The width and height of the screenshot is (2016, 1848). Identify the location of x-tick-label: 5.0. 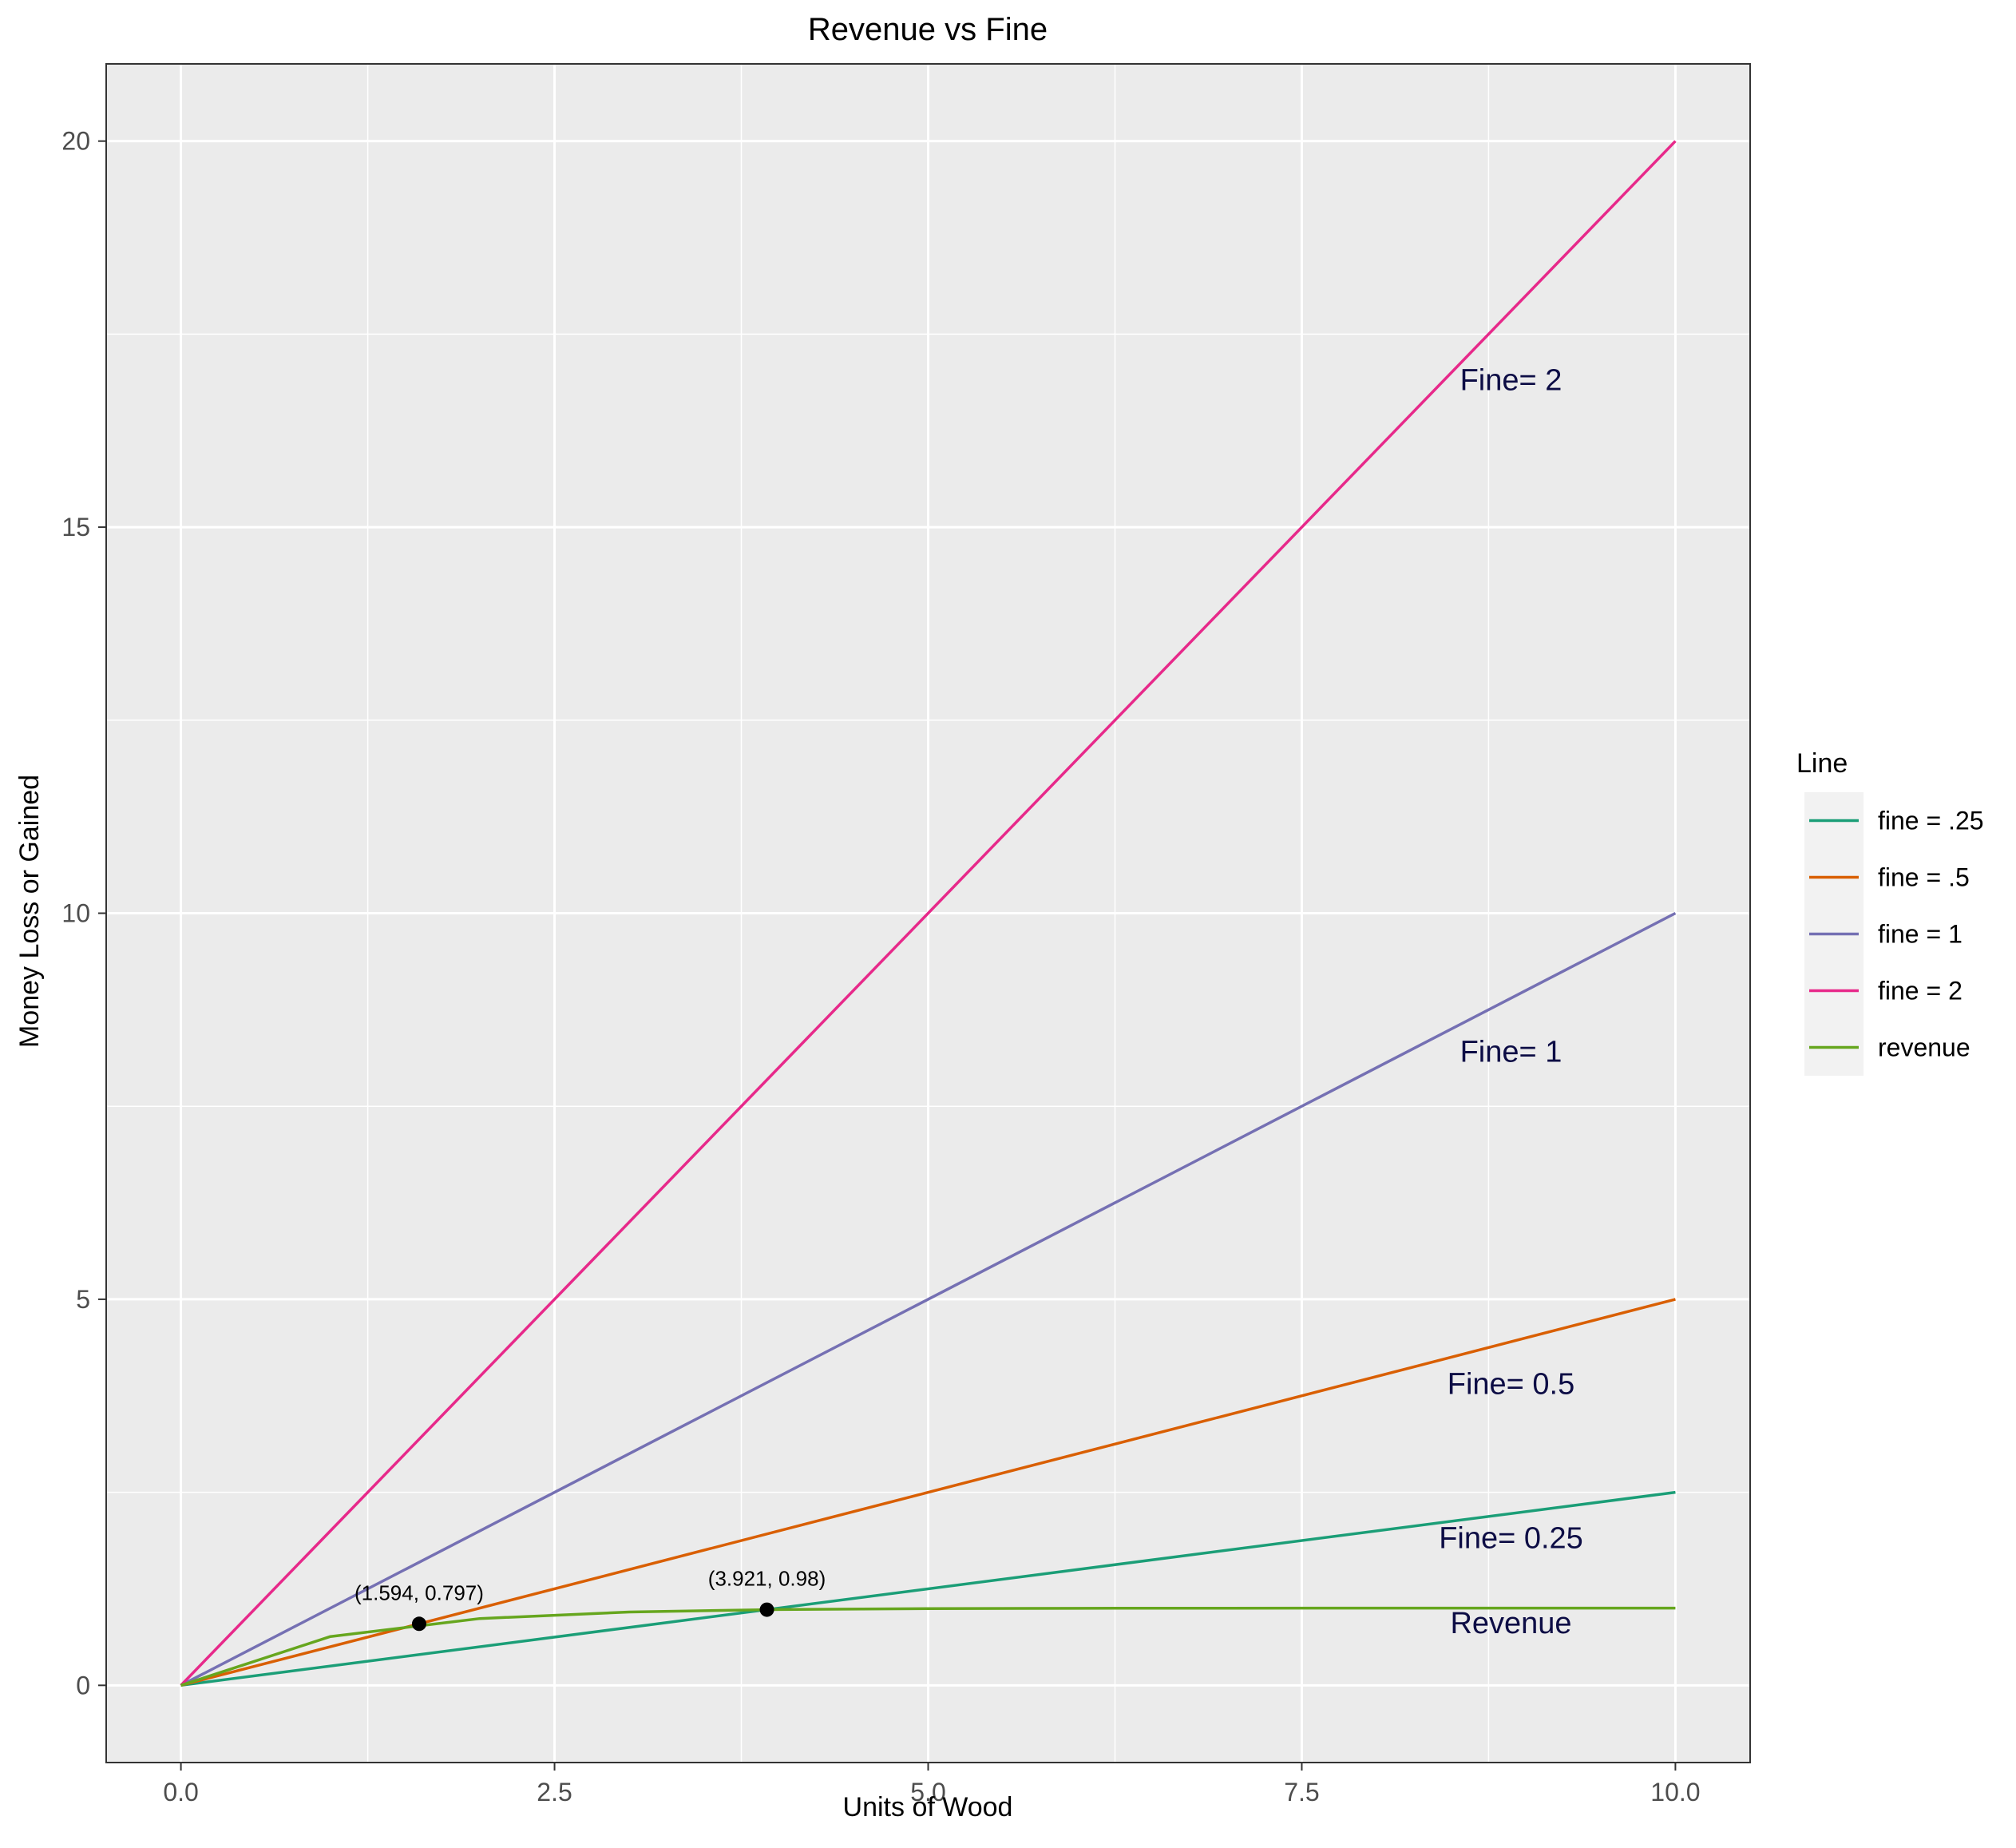
(928, 1792).